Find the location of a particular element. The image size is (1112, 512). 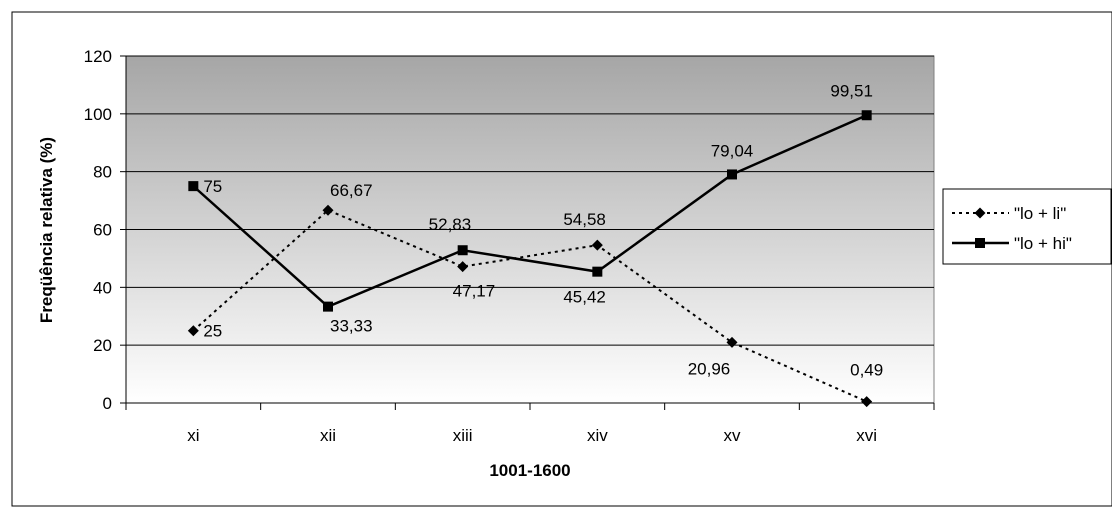

data-label: 20,96 is located at coordinates (709, 368).